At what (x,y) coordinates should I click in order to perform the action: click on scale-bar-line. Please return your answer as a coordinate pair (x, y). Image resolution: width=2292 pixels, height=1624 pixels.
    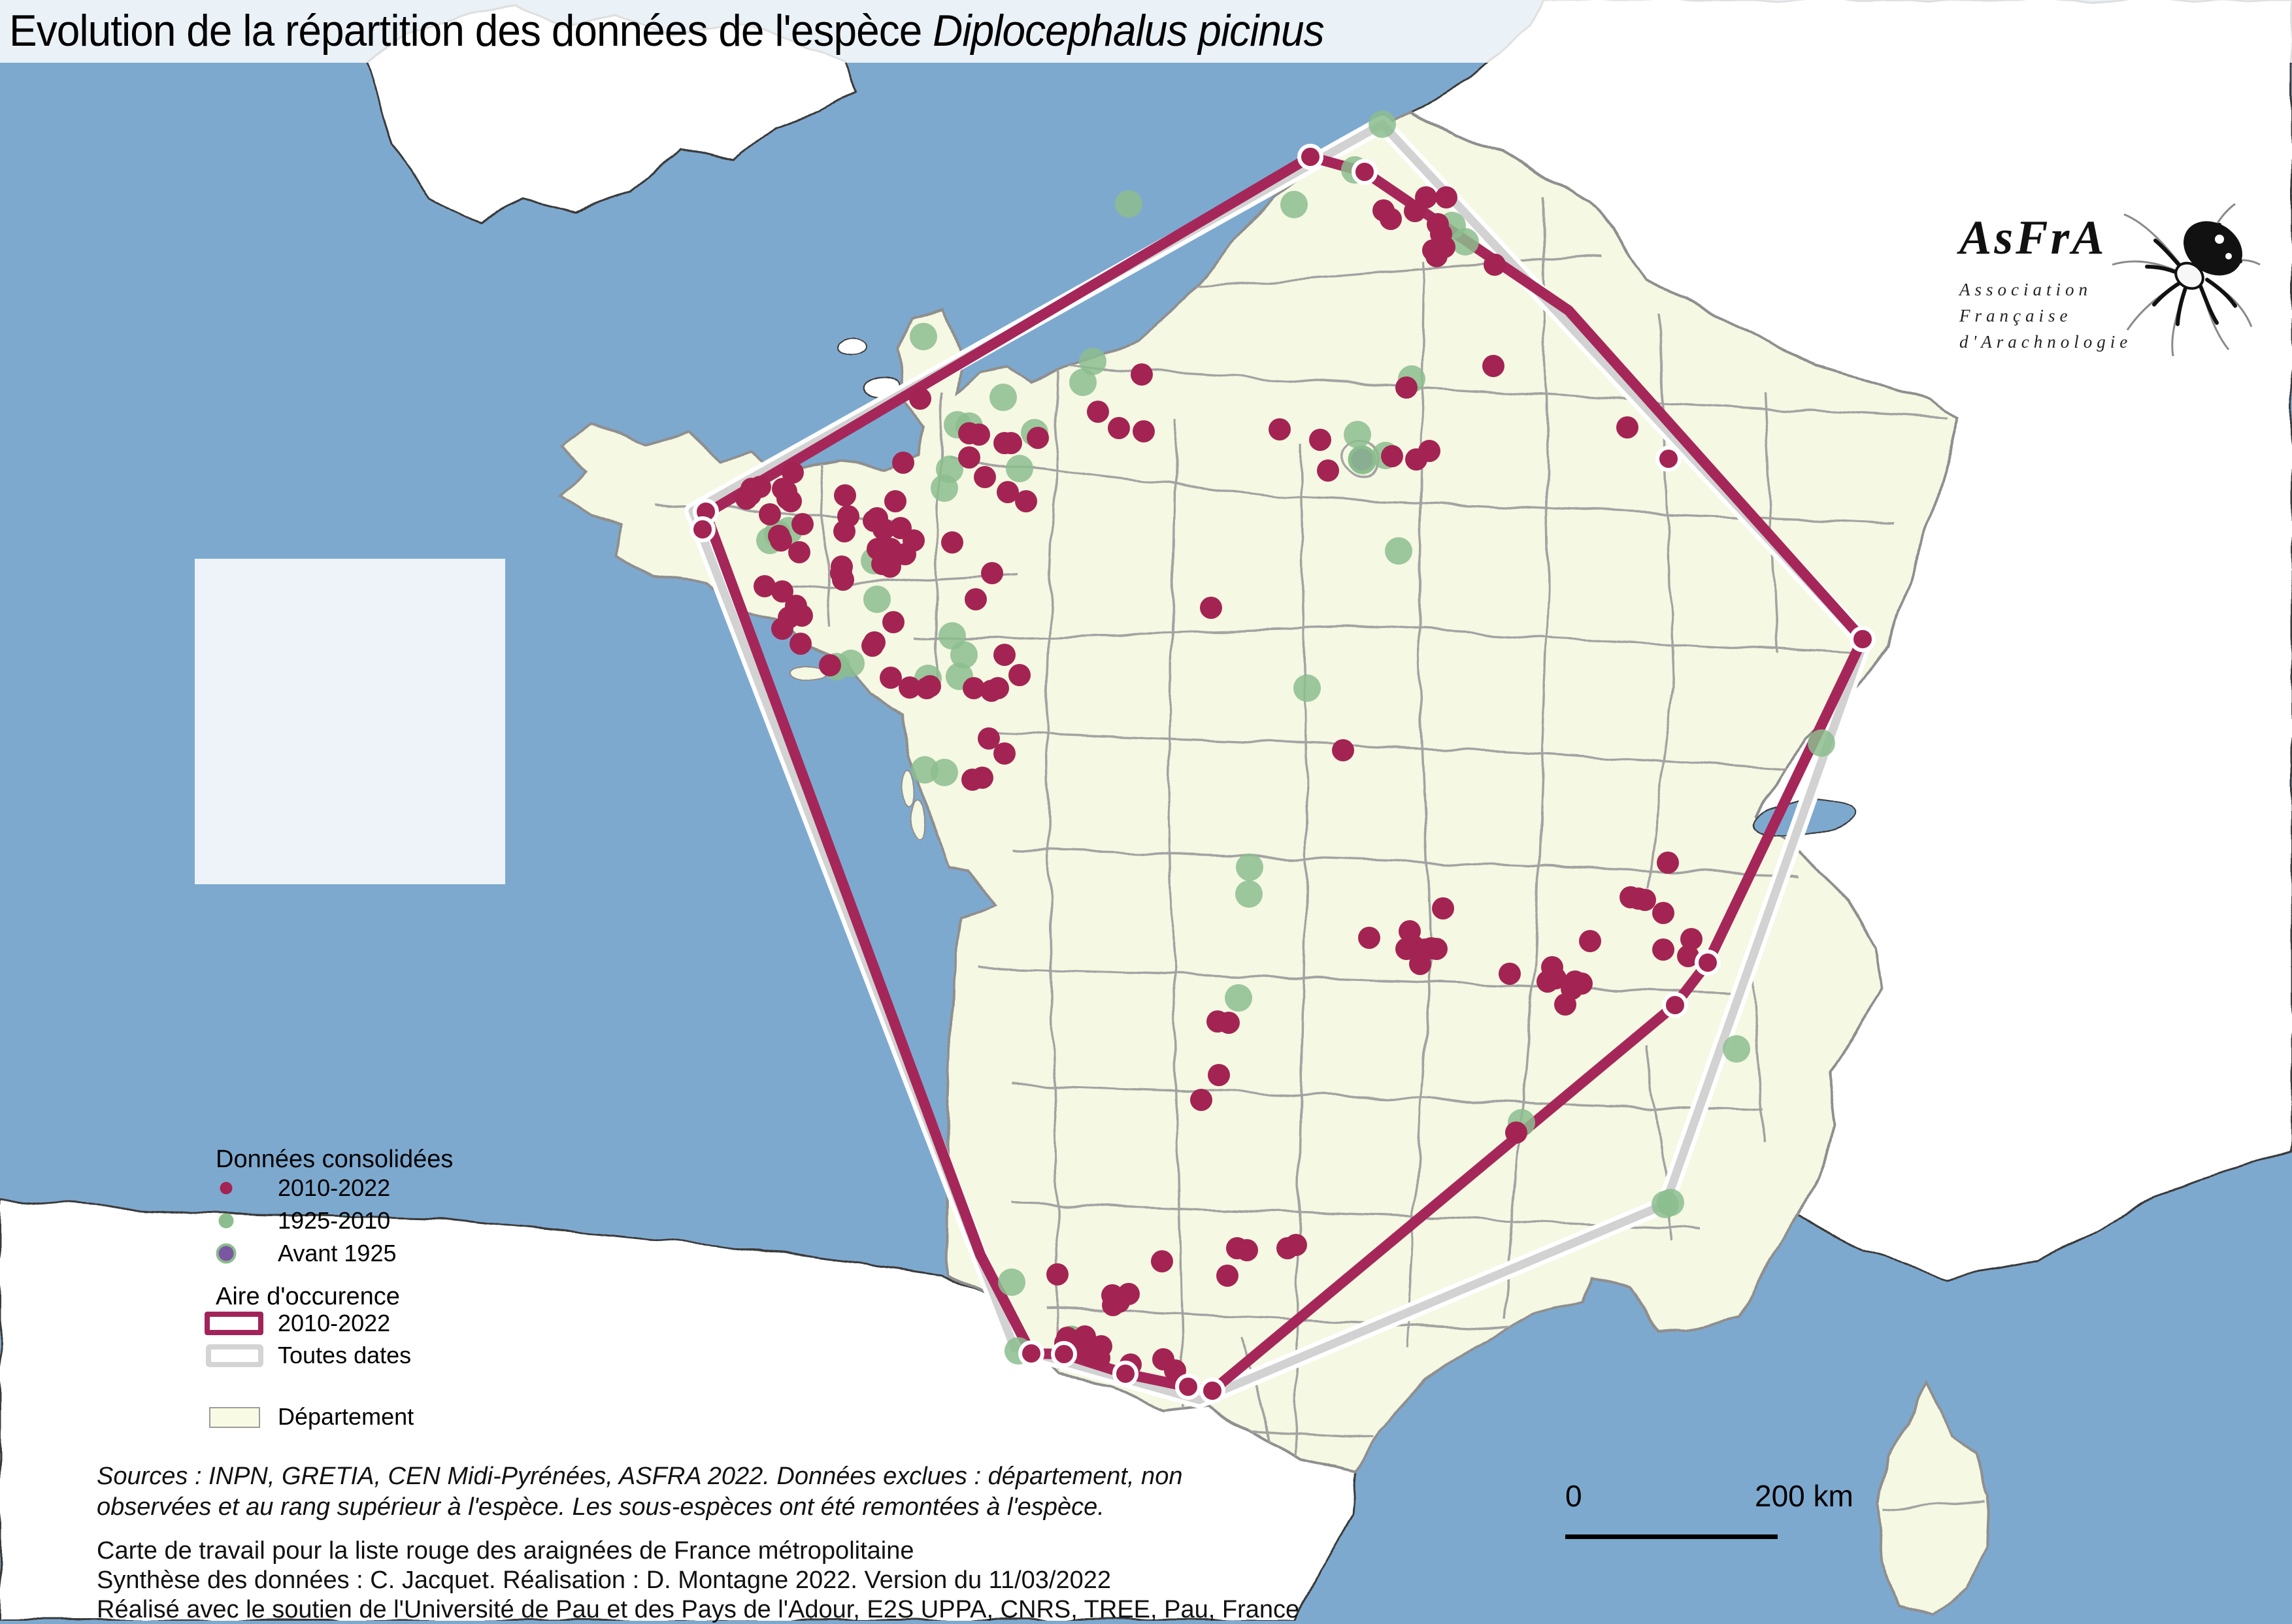
    Looking at the image, I should click on (1672, 1536).